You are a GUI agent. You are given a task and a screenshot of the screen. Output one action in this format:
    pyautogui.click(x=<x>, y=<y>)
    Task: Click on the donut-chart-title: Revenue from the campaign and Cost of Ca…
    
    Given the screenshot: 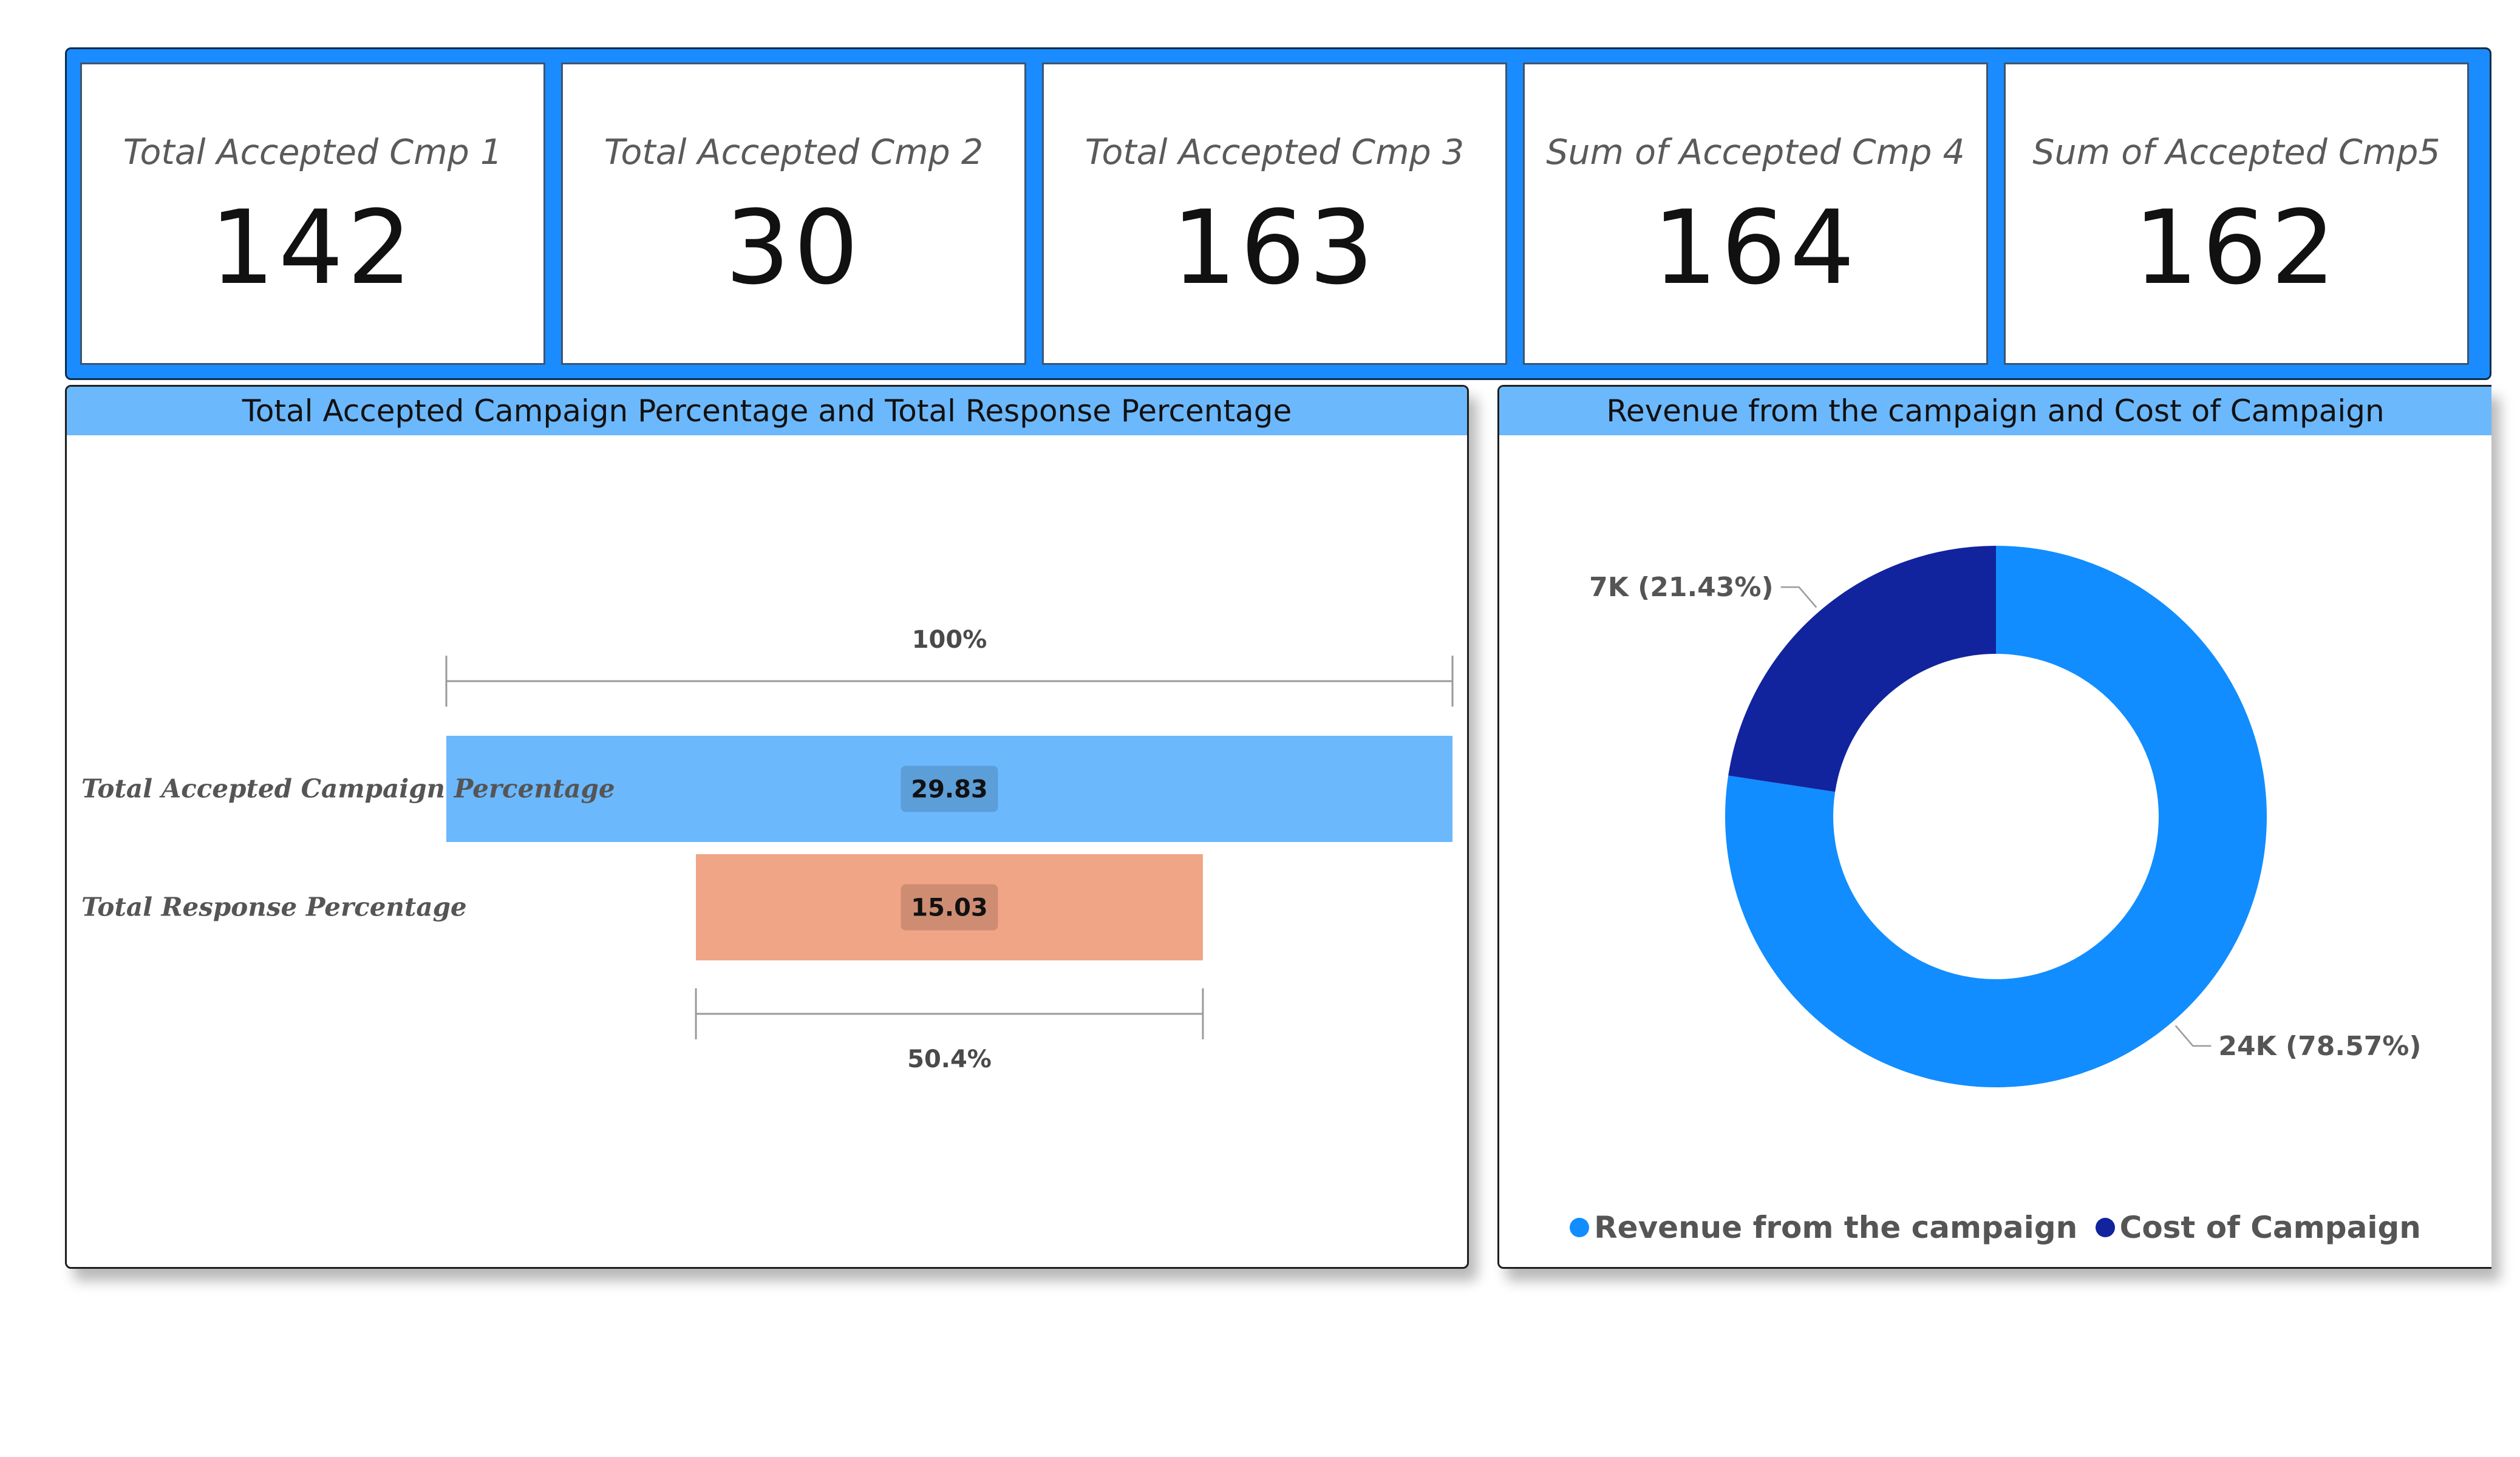 What is the action you would take?
    pyautogui.click(x=1995, y=411)
    